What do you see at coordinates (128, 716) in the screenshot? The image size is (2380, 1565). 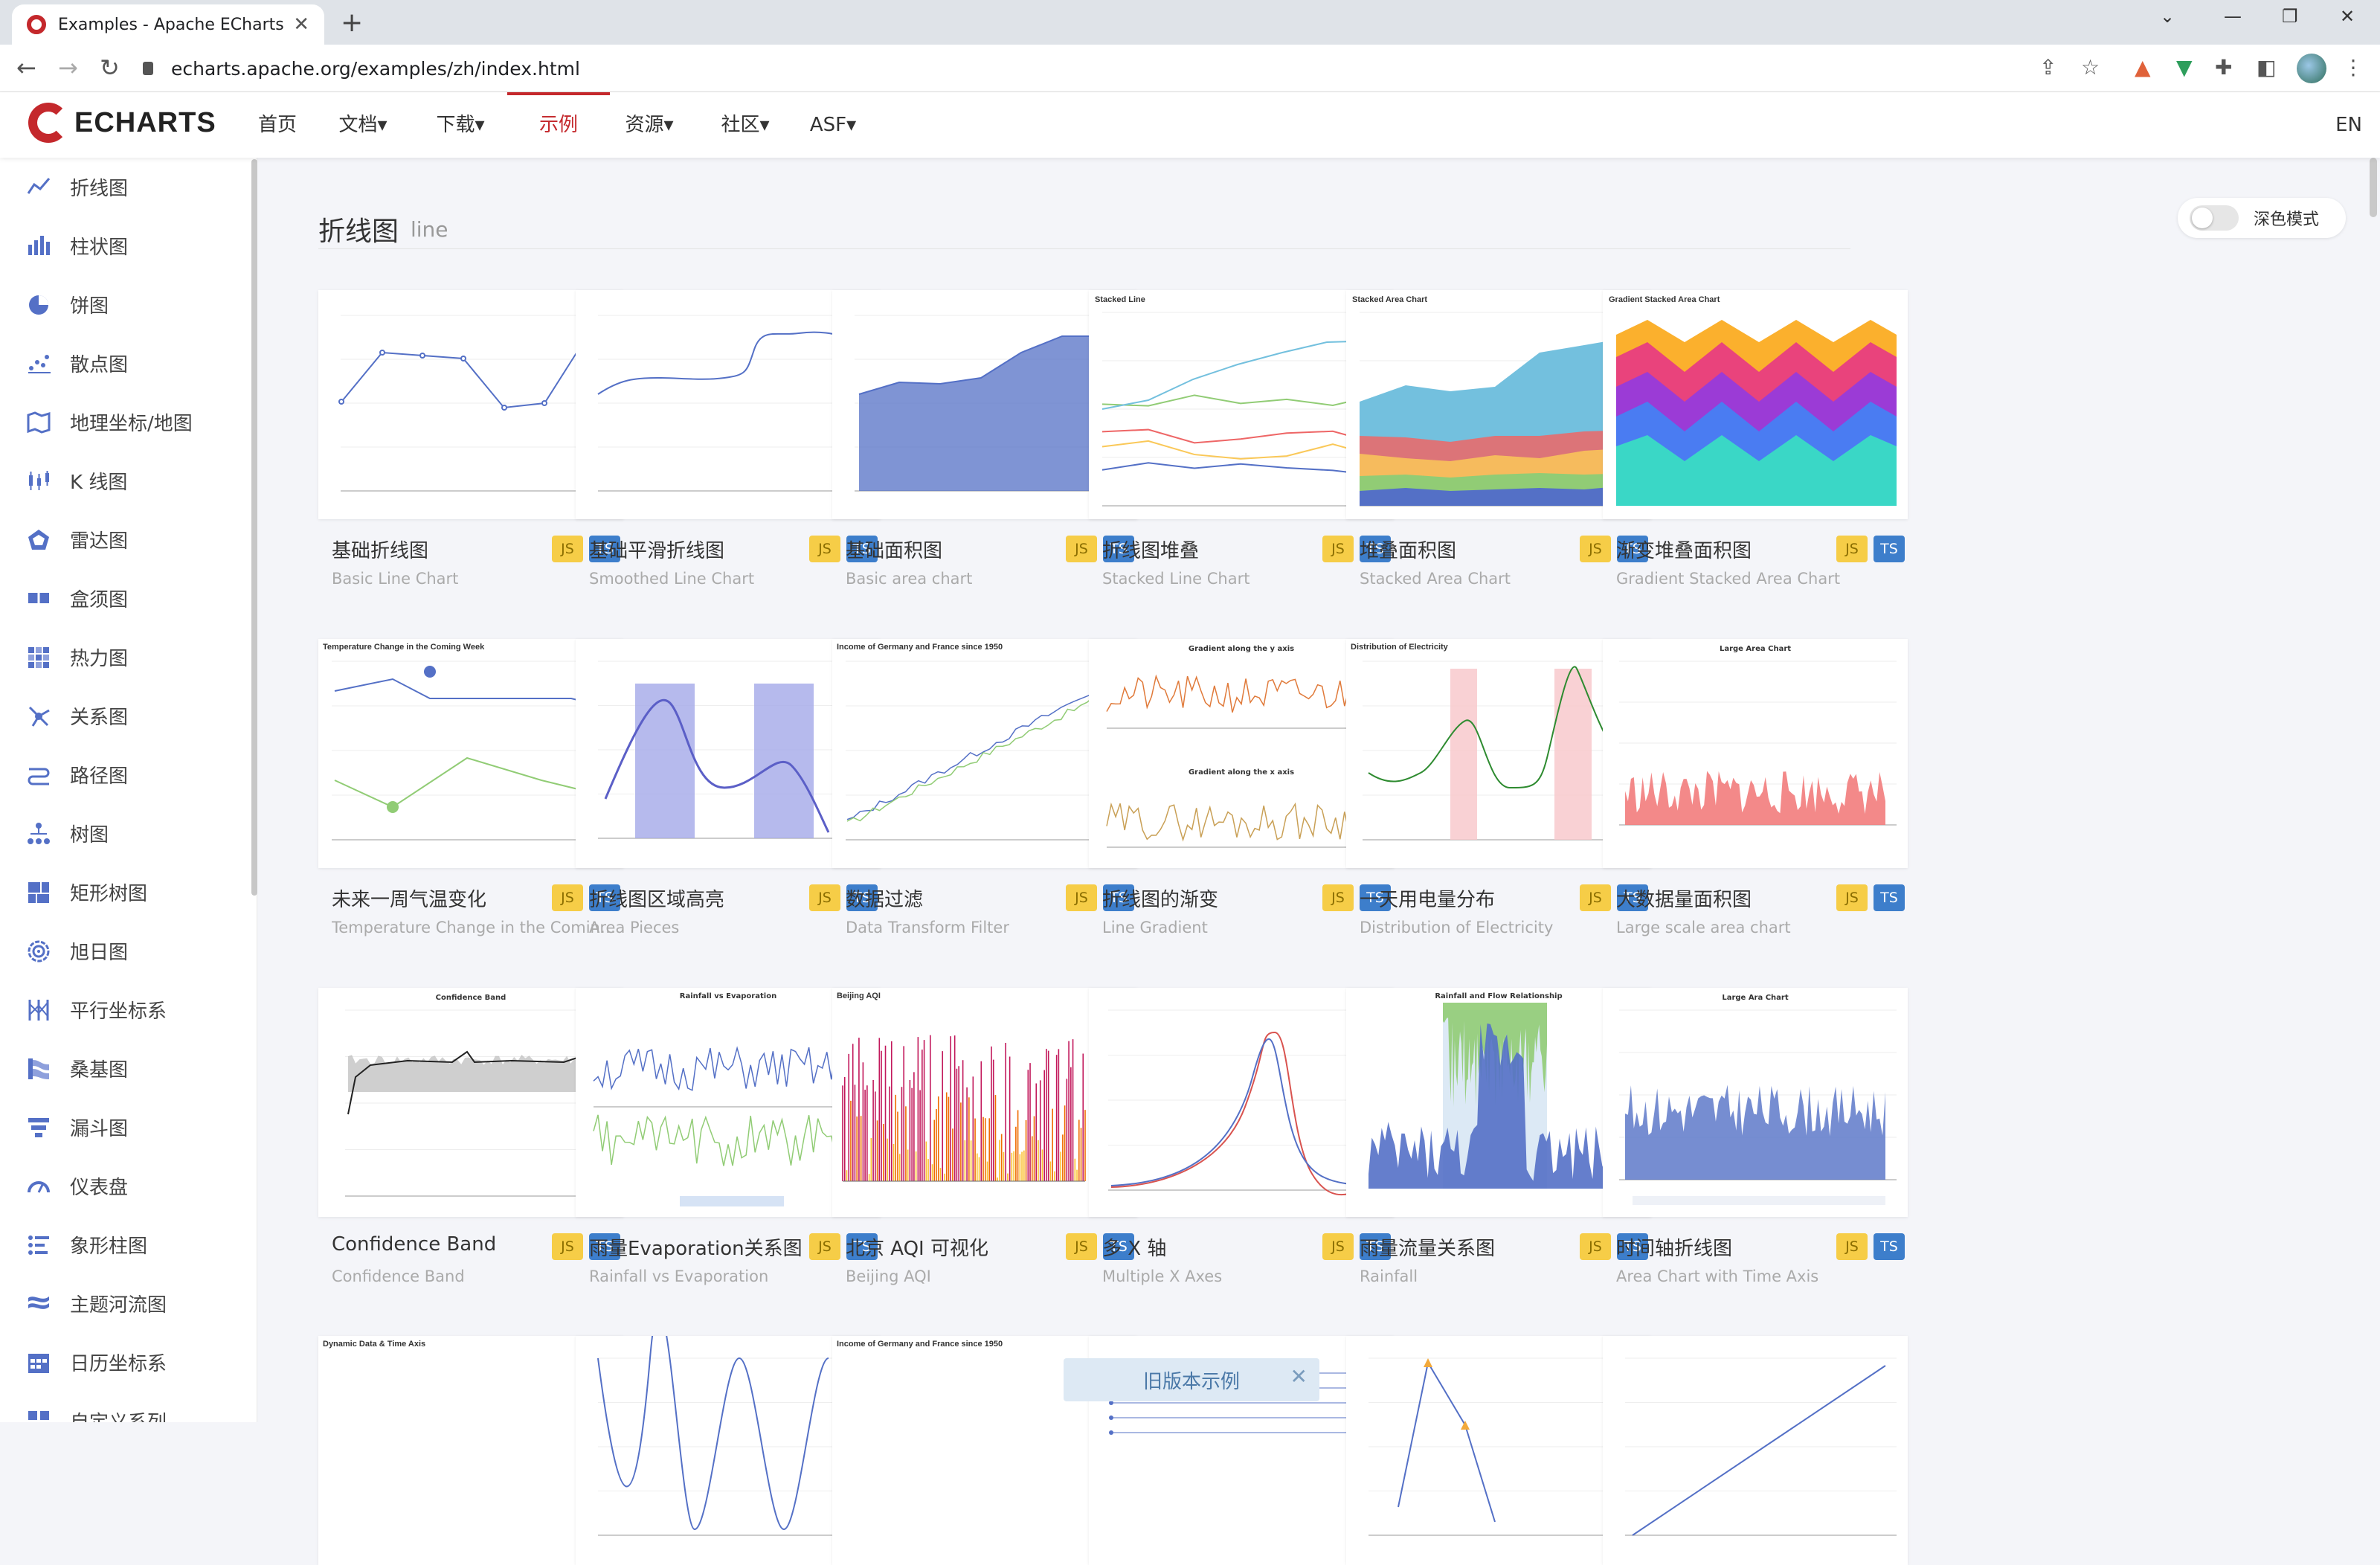 I see `sidebar-item-graph: 关系图` at bounding box center [128, 716].